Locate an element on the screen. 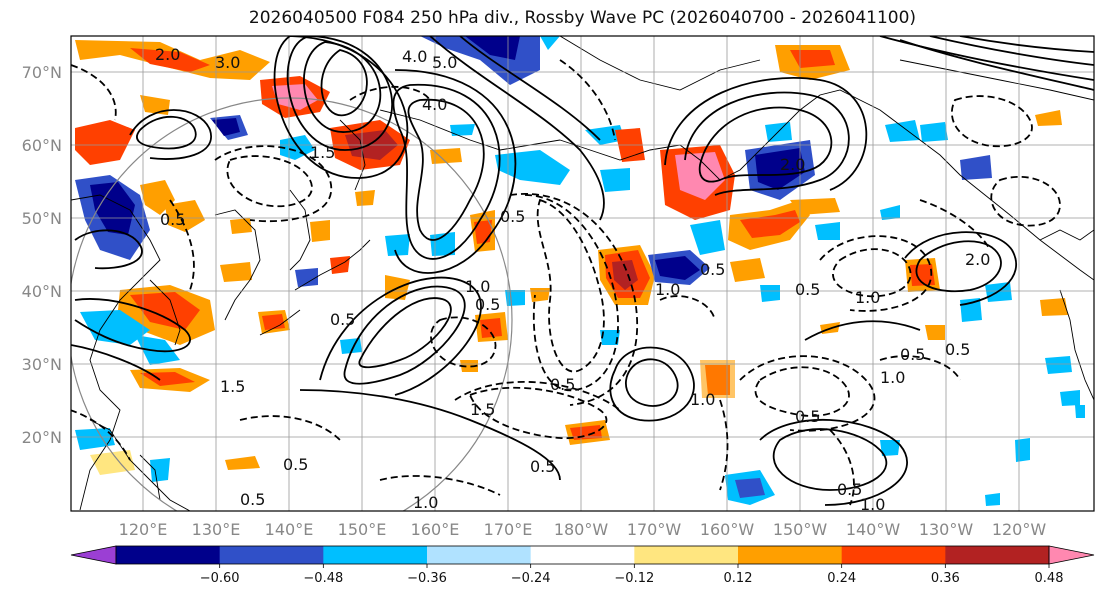  colorbar-segments is located at coordinates (582, 555).